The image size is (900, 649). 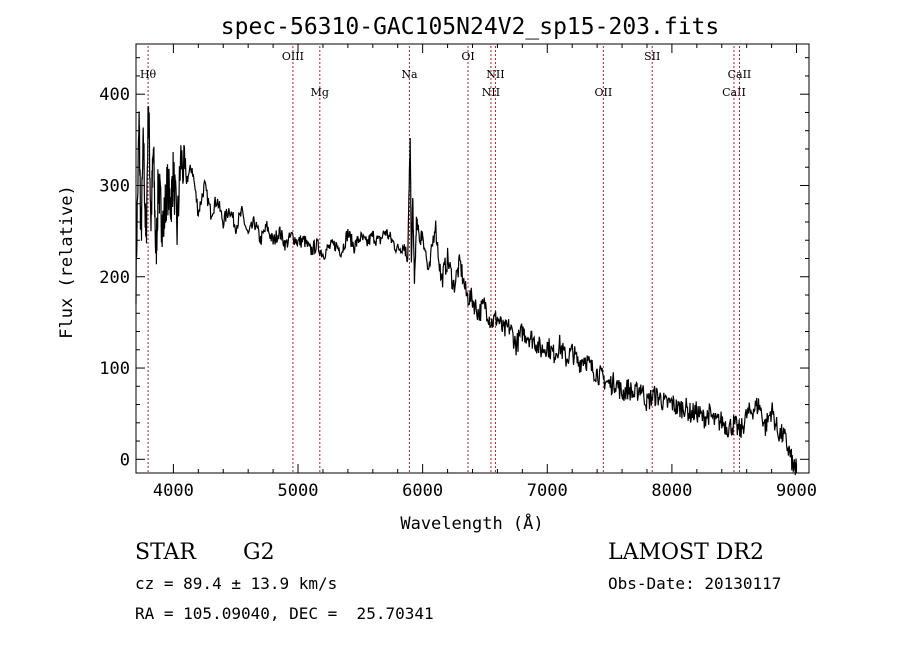 What do you see at coordinates (604, 92) in the screenshot?
I see `line-marker-label: OII` at bounding box center [604, 92].